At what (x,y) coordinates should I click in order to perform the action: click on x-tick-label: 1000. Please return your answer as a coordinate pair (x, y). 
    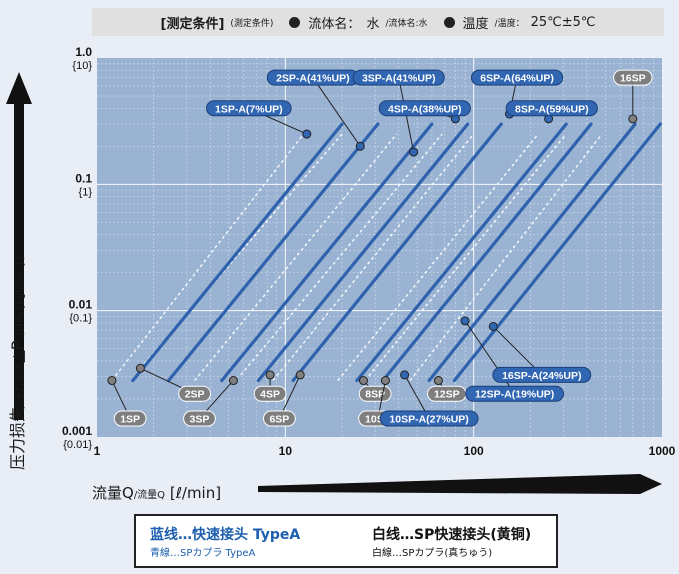
    Looking at the image, I should click on (662, 451).